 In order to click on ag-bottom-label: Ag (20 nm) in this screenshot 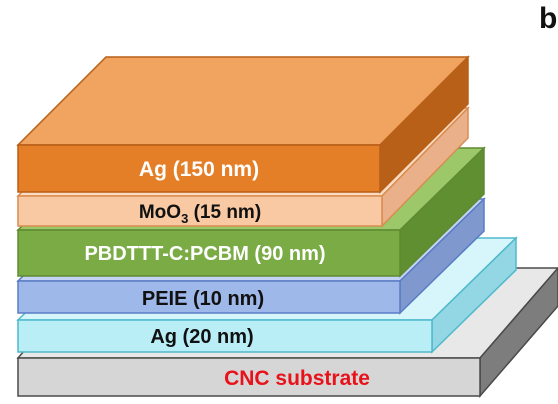, I will do `click(201, 337)`.